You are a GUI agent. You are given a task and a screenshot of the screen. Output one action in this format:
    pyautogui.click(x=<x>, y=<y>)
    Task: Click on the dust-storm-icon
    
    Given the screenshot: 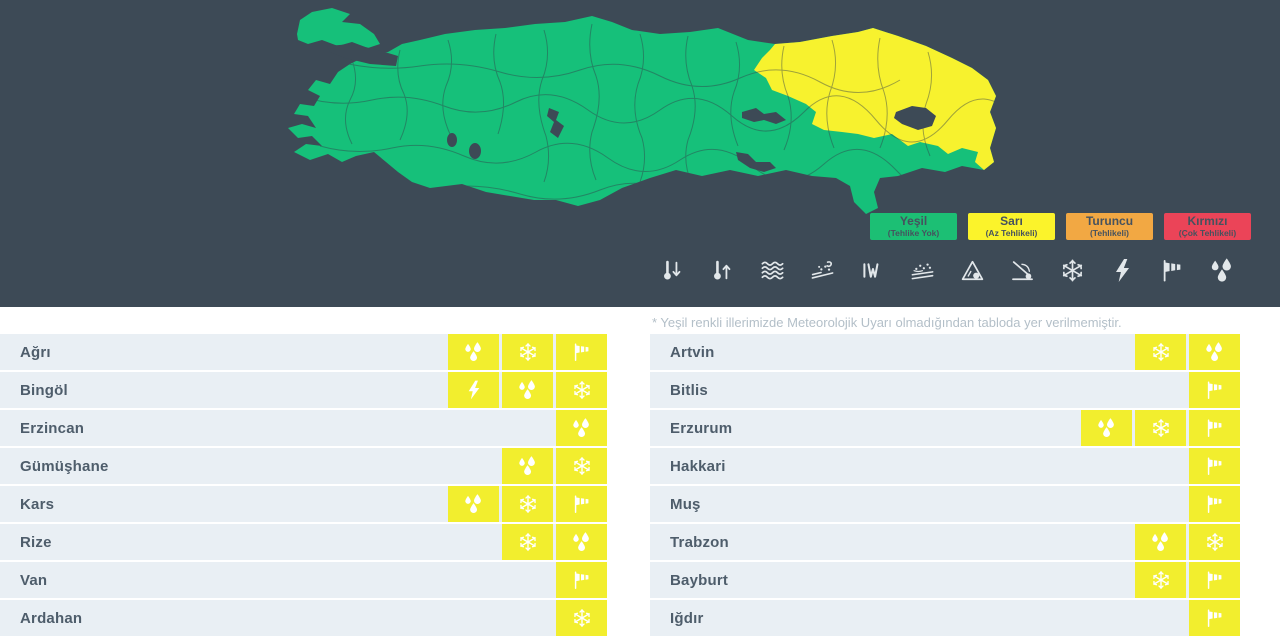 What is the action you would take?
    pyautogui.click(x=822, y=270)
    